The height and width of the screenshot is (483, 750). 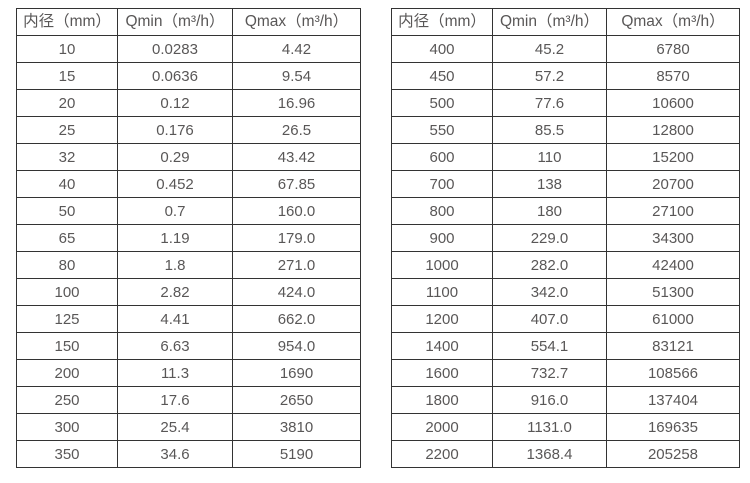 I want to click on table-cell: 1368.4, so click(x=549, y=454).